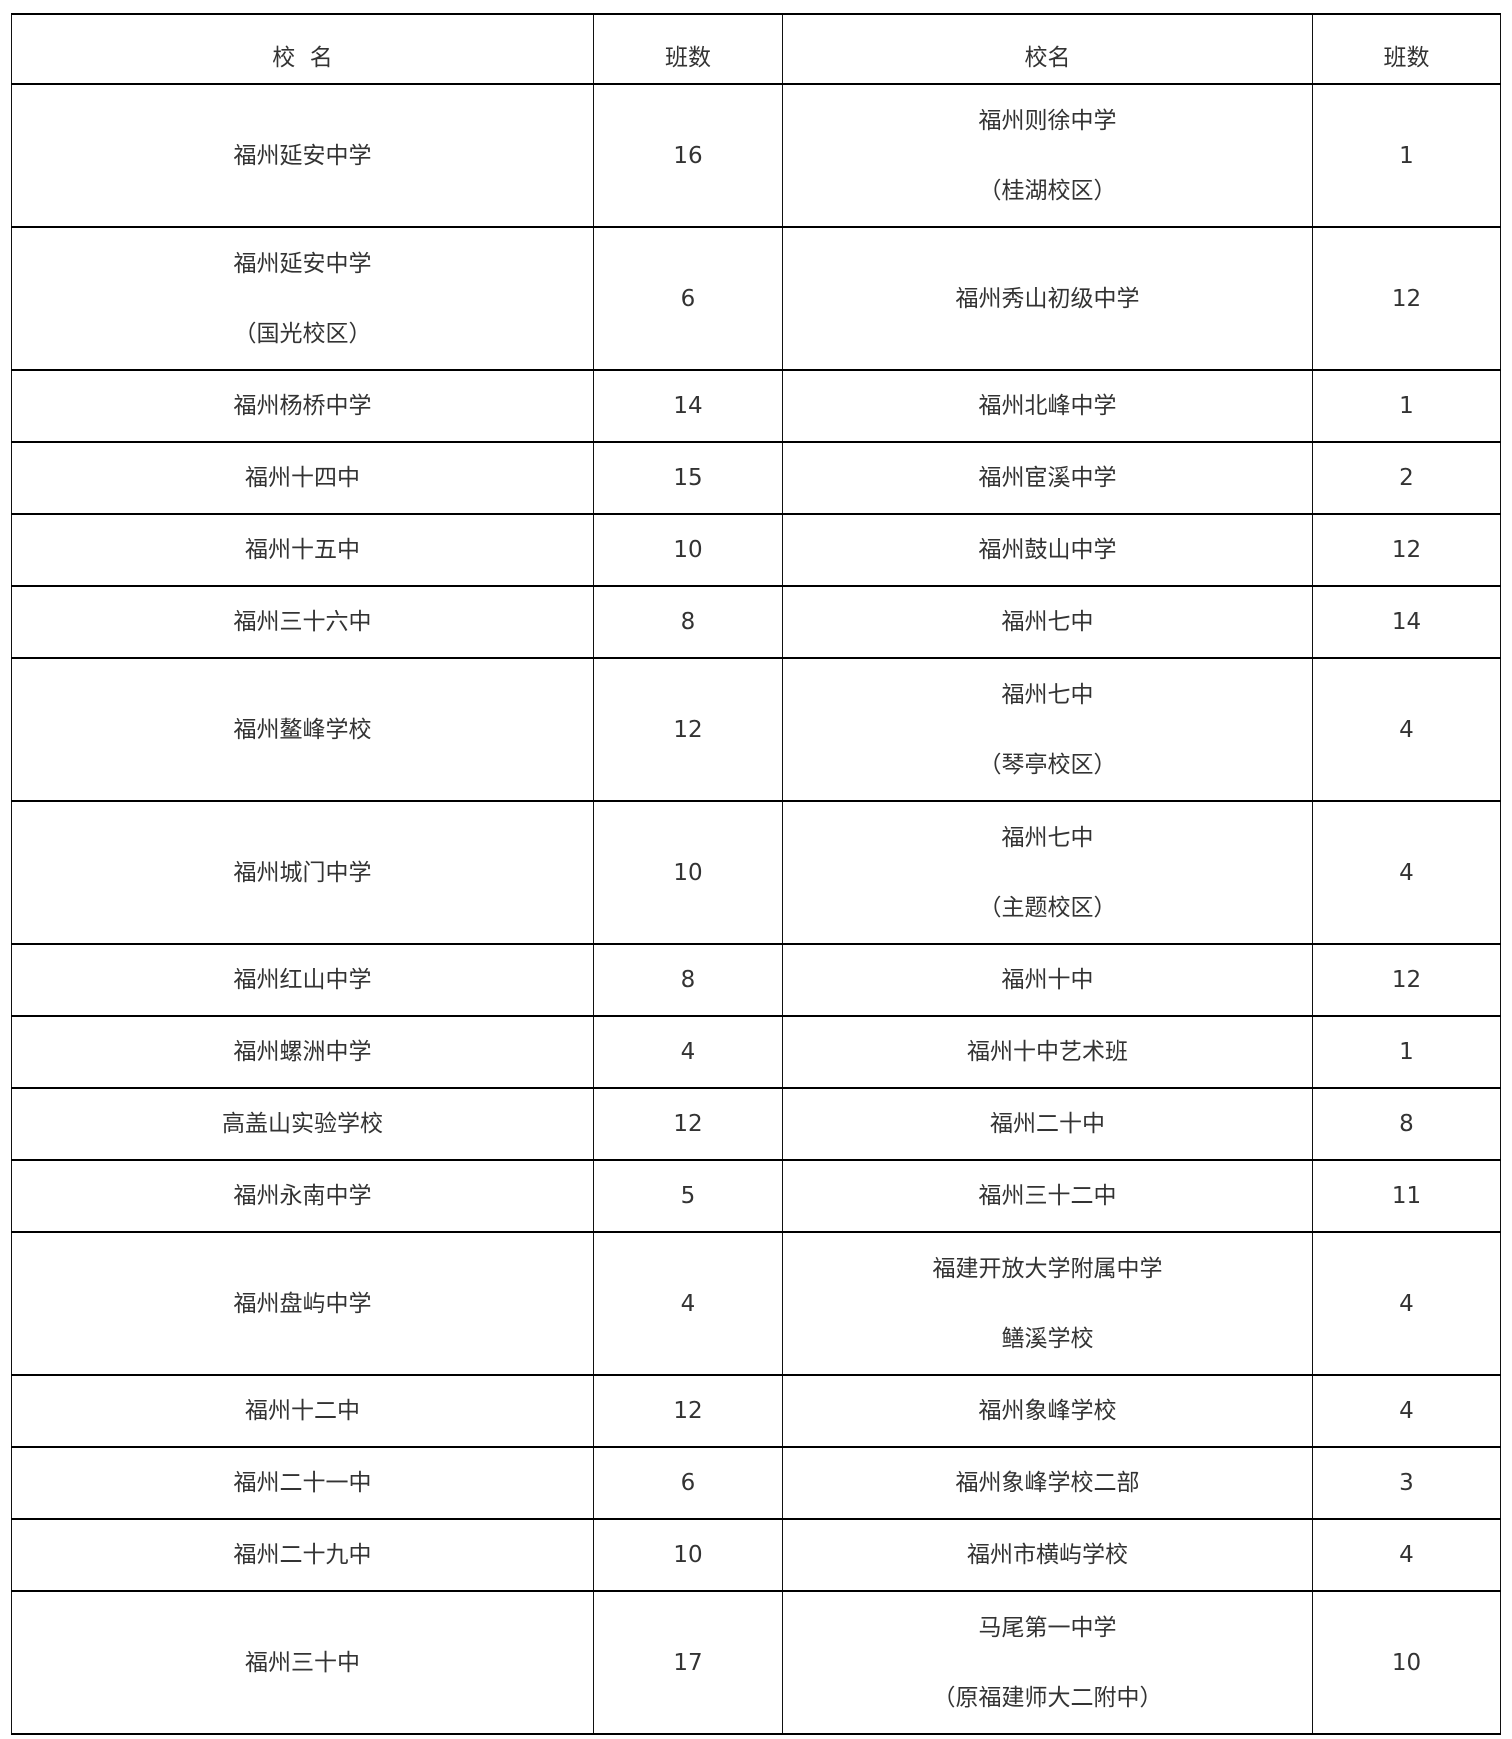  I want to click on table-row: 福州延安中学 16 福州则徐中学 （桂湖校区） 1, so click(756, 155).